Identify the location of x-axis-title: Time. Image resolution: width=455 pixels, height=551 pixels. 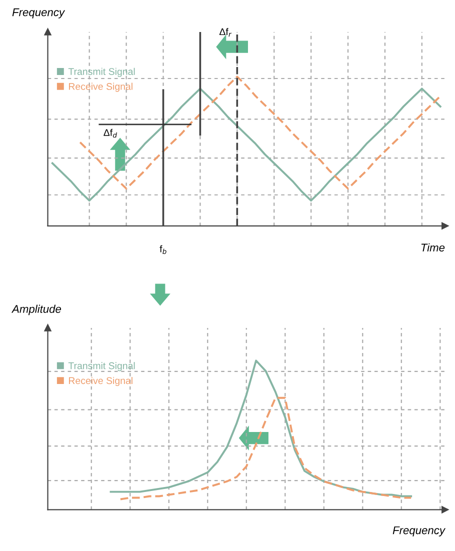
(433, 247).